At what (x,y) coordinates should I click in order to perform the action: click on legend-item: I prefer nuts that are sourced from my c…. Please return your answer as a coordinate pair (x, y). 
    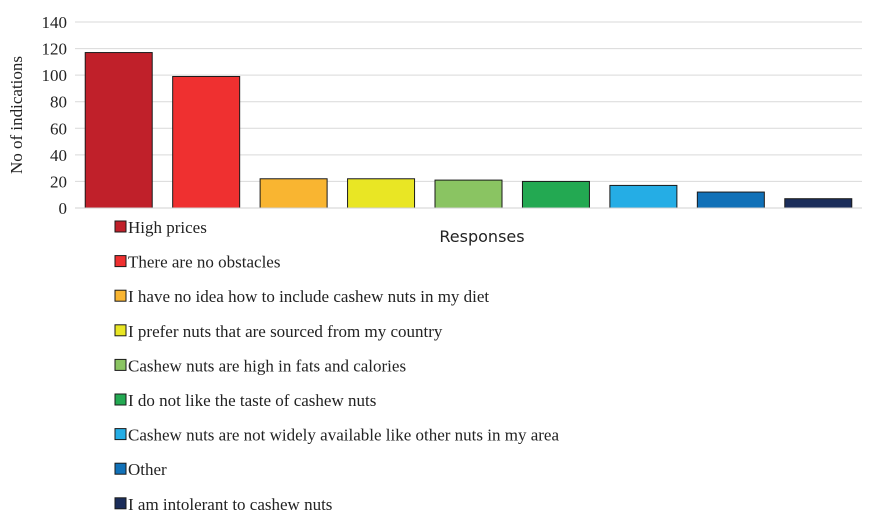
    Looking at the image, I should click on (278, 331).